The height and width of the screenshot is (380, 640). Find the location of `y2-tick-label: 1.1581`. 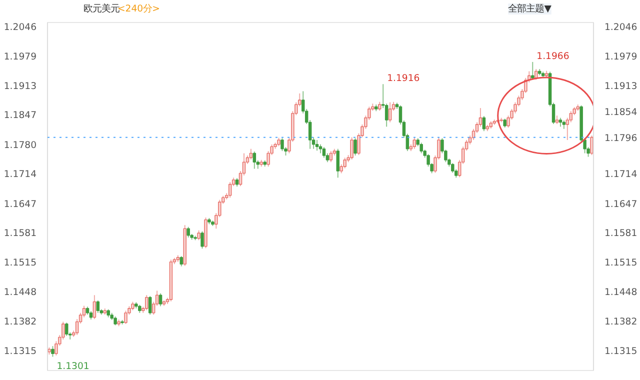

y2-tick-label: 1.1581 is located at coordinates (621, 234).